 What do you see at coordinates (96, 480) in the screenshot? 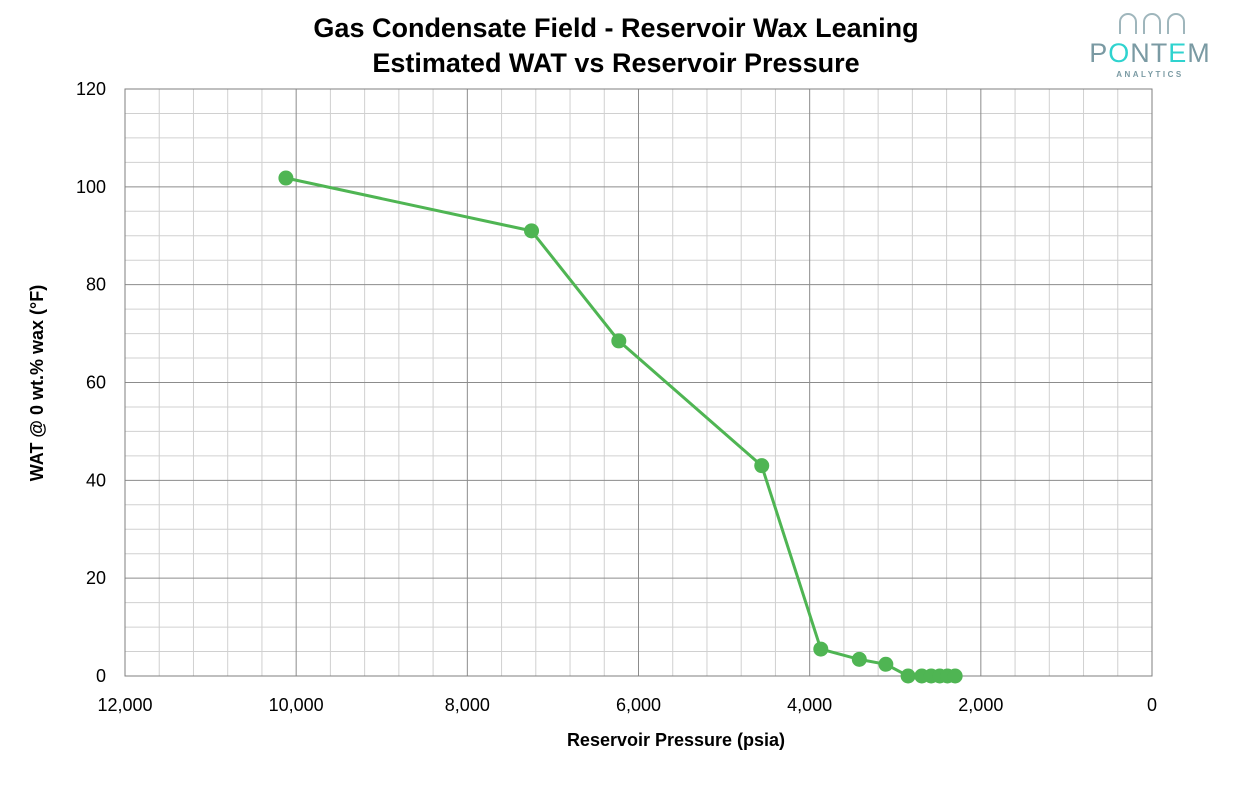
I see `y-tick-label: 40` at bounding box center [96, 480].